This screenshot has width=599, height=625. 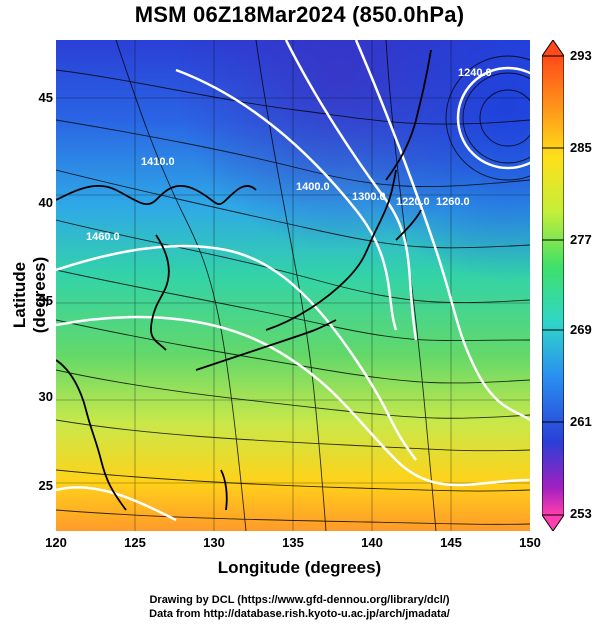 I want to click on colorbar-tick-253: 253, so click(x=581, y=513).